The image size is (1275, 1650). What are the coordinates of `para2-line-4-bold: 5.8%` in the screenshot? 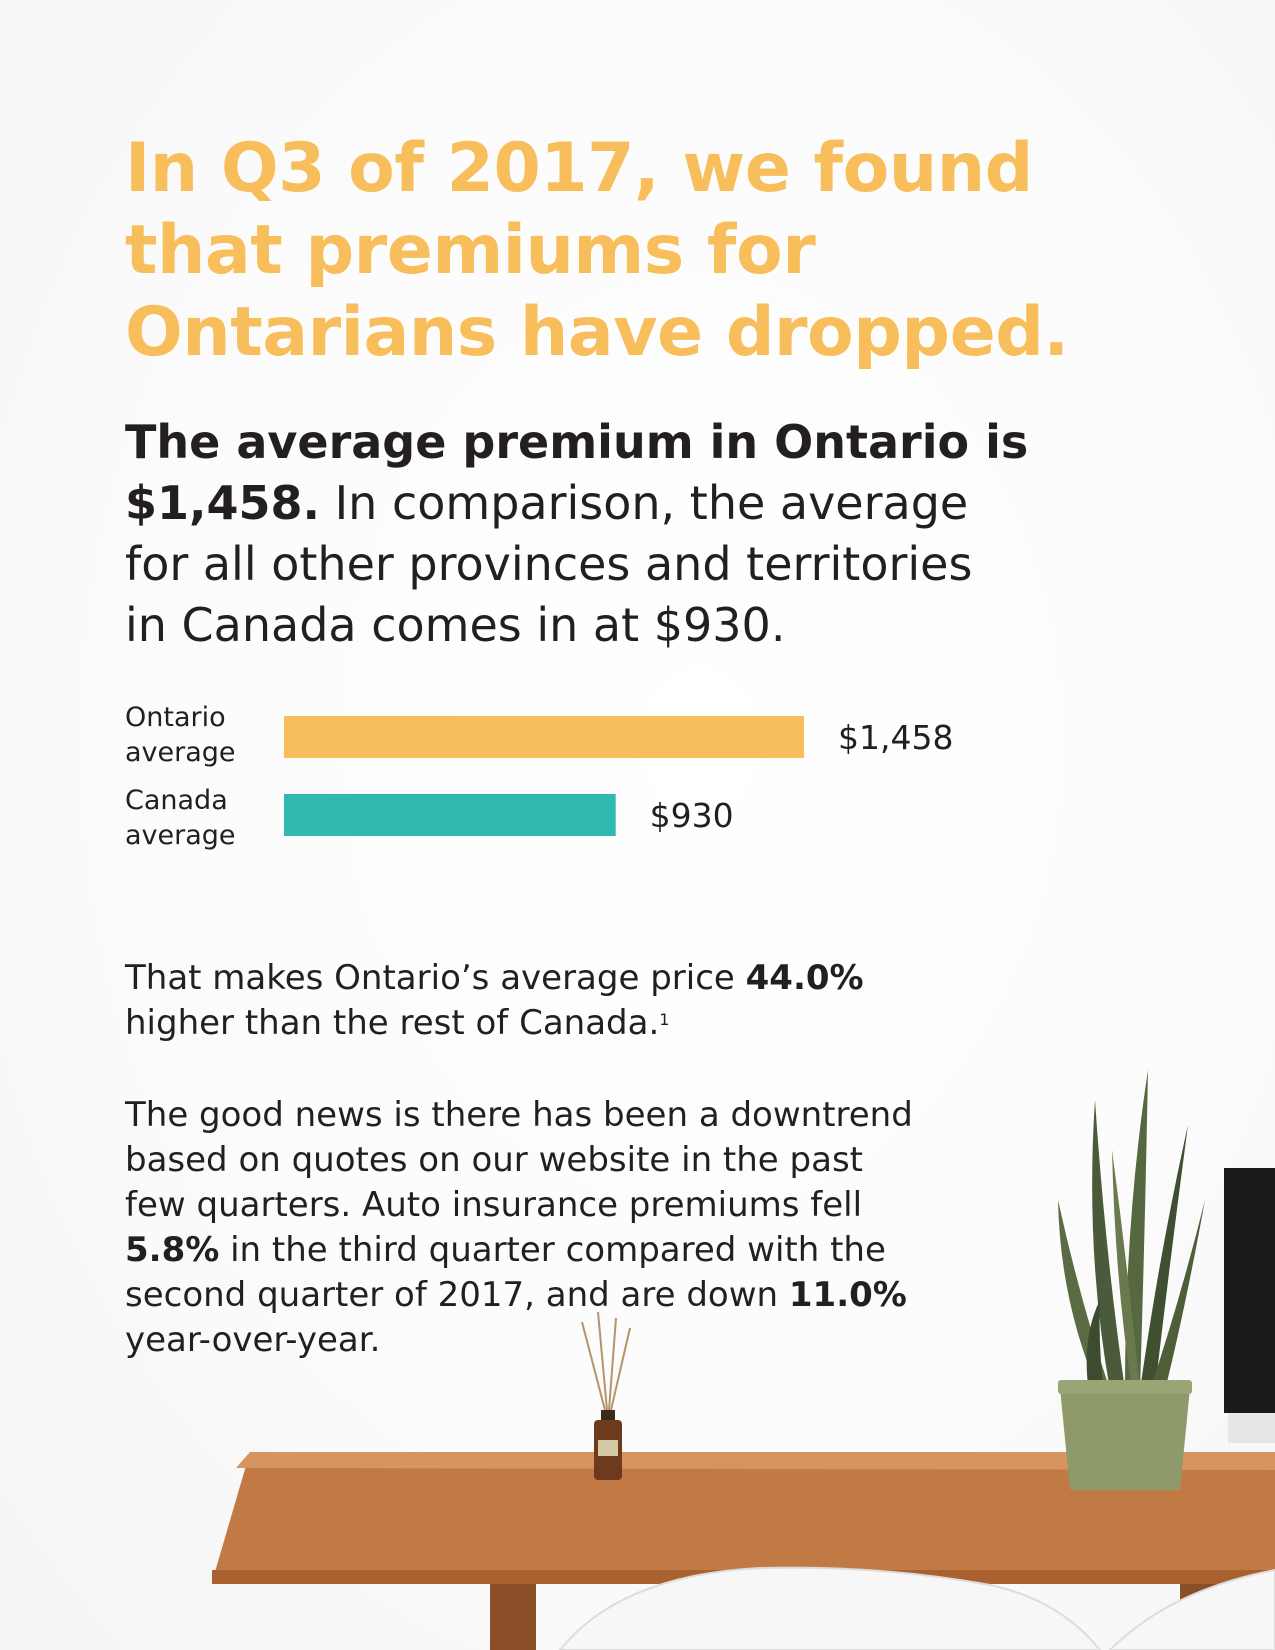 It's located at (172, 1250).